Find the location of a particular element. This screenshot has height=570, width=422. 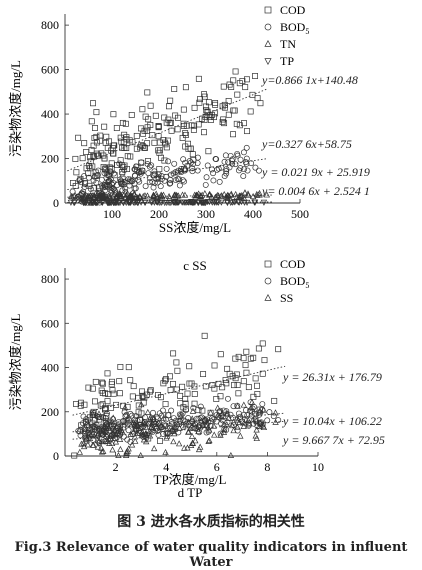

panel-label: c SS is located at coordinates (194, 265).